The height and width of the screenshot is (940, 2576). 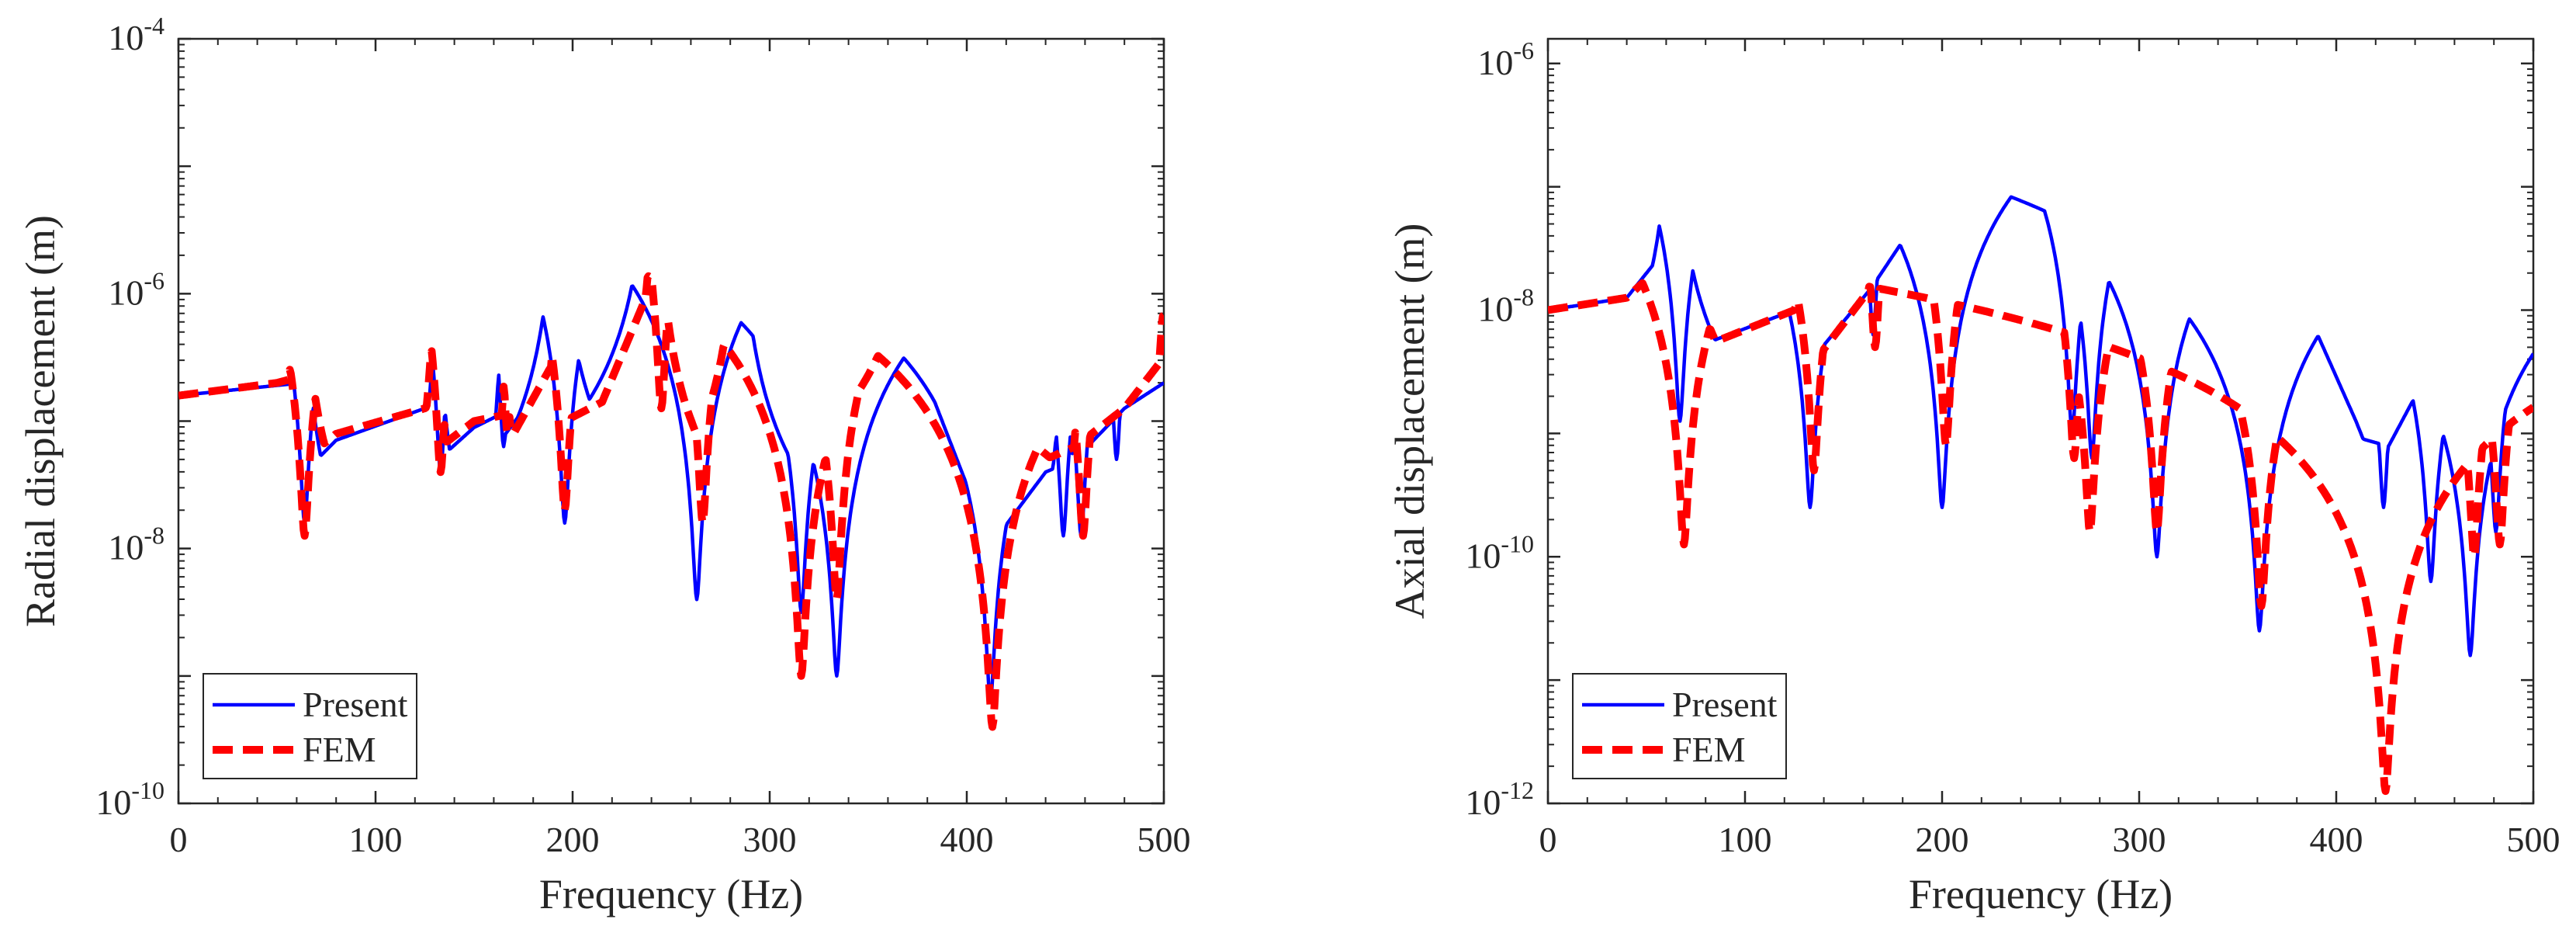 What do you see at coordinates (40, 421) in the screenshot?
I see `y-axis-label: Radial displacement (m)` at bounding box center [40, 421].